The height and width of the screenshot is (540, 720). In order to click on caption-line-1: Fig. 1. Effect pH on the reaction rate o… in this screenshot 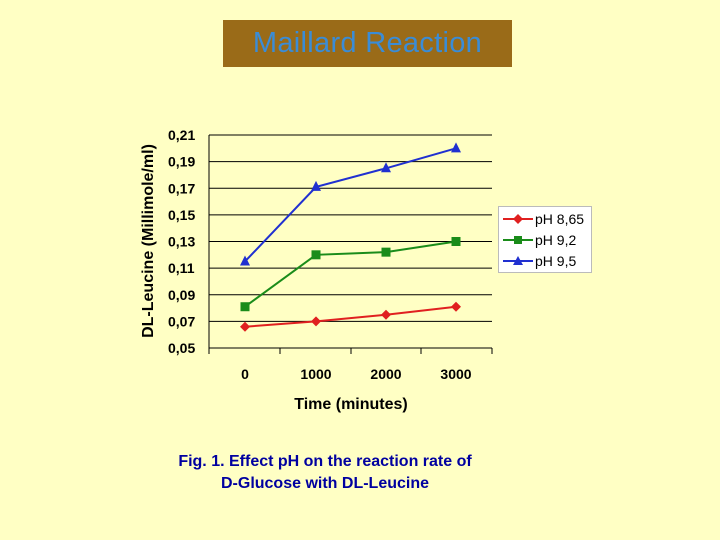, I will do `click(325, 461)`.